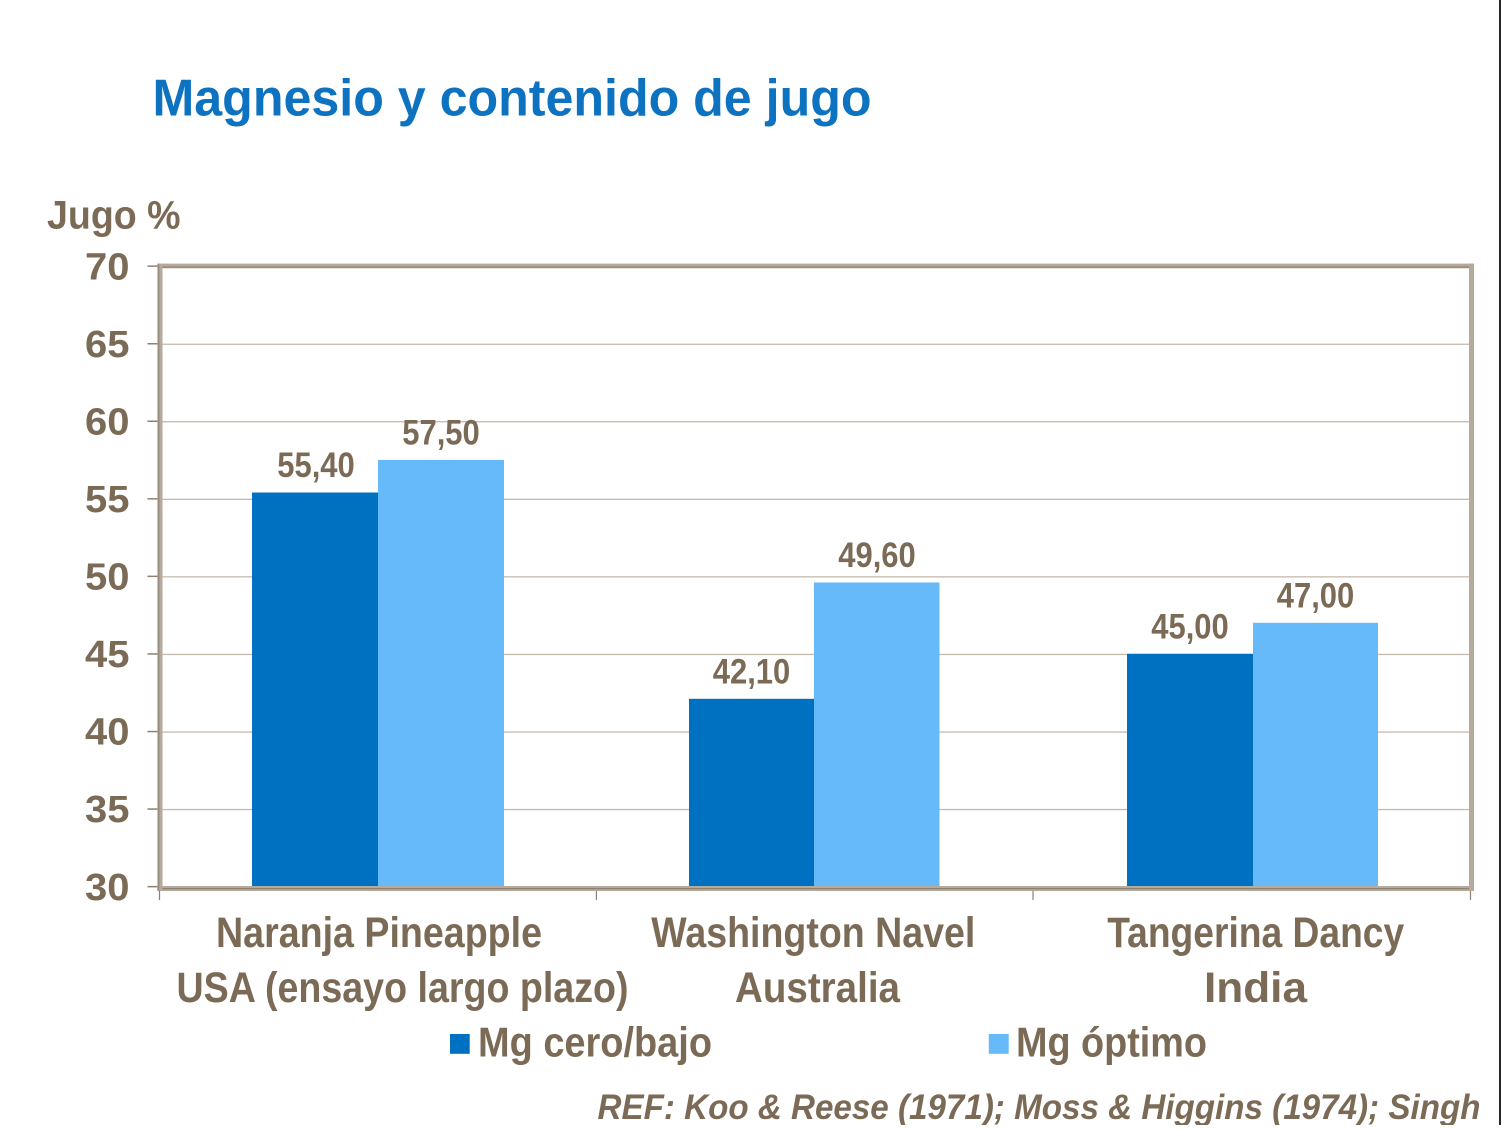 The width and height of the screenshot is (1501, 1130). I want to click on svg-text: 70, so click(107, 267).